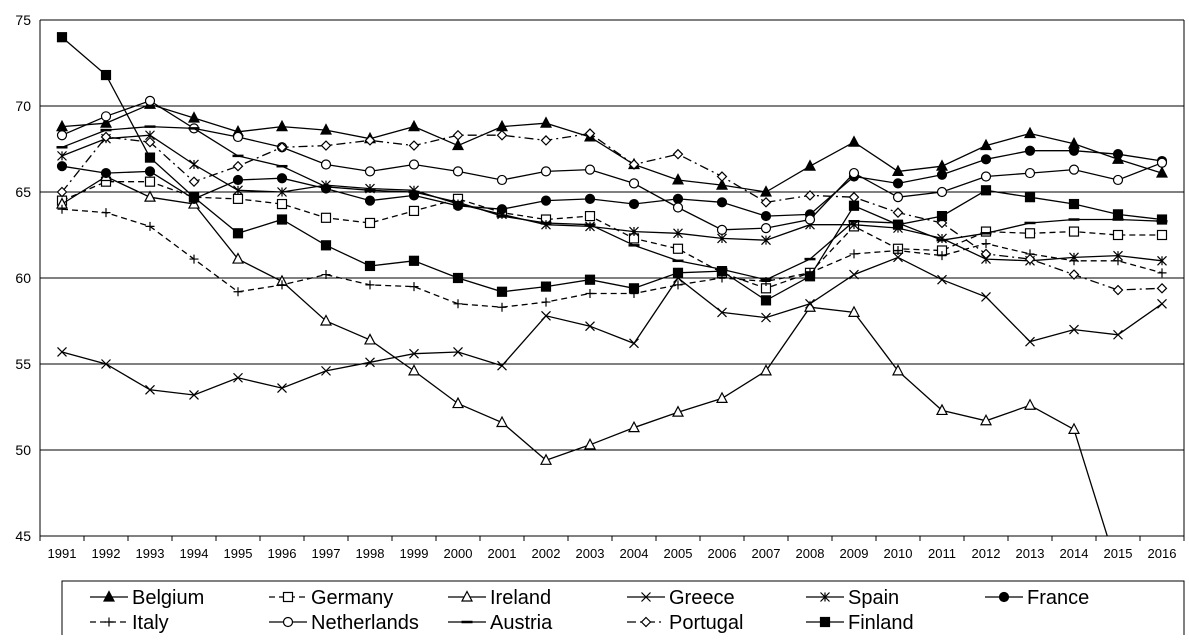 The width and height of the screenshot is (1189, 640). I want to click on y-tick-label: 55, so click(23, 364).